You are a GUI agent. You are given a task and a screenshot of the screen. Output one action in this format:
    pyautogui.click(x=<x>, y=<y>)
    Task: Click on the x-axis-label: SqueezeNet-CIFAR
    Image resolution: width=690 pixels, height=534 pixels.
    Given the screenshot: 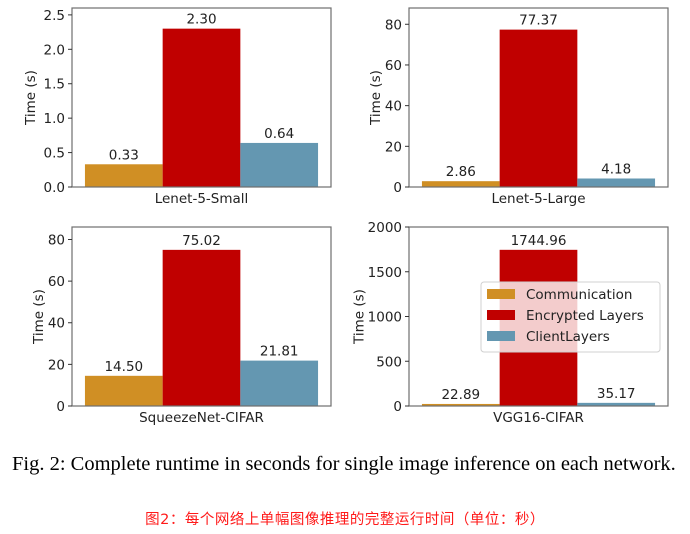 What is the action you would take?
    pyautogui.click(x=201, y=418)
    